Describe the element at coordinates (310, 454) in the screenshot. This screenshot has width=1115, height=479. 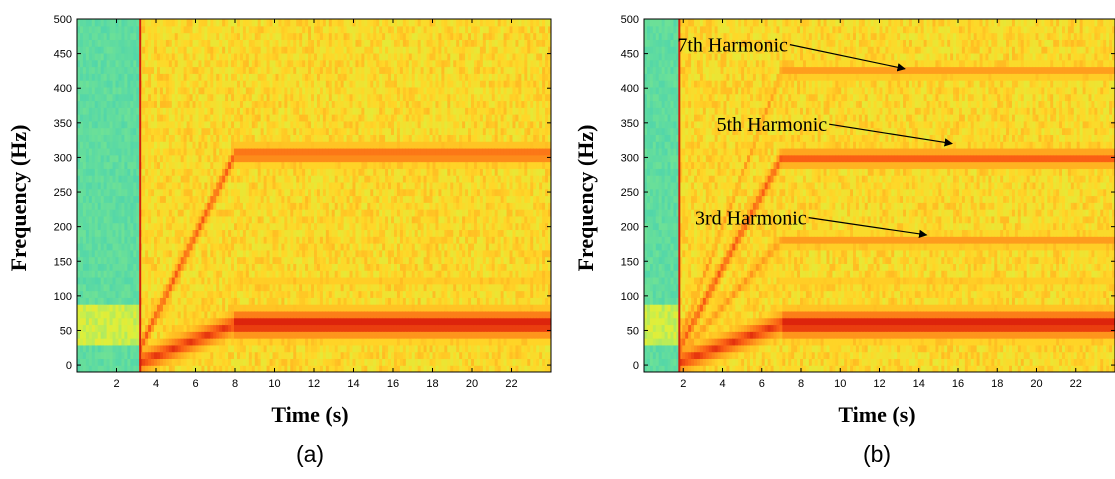
I see `caption-a: (a)` at that location.